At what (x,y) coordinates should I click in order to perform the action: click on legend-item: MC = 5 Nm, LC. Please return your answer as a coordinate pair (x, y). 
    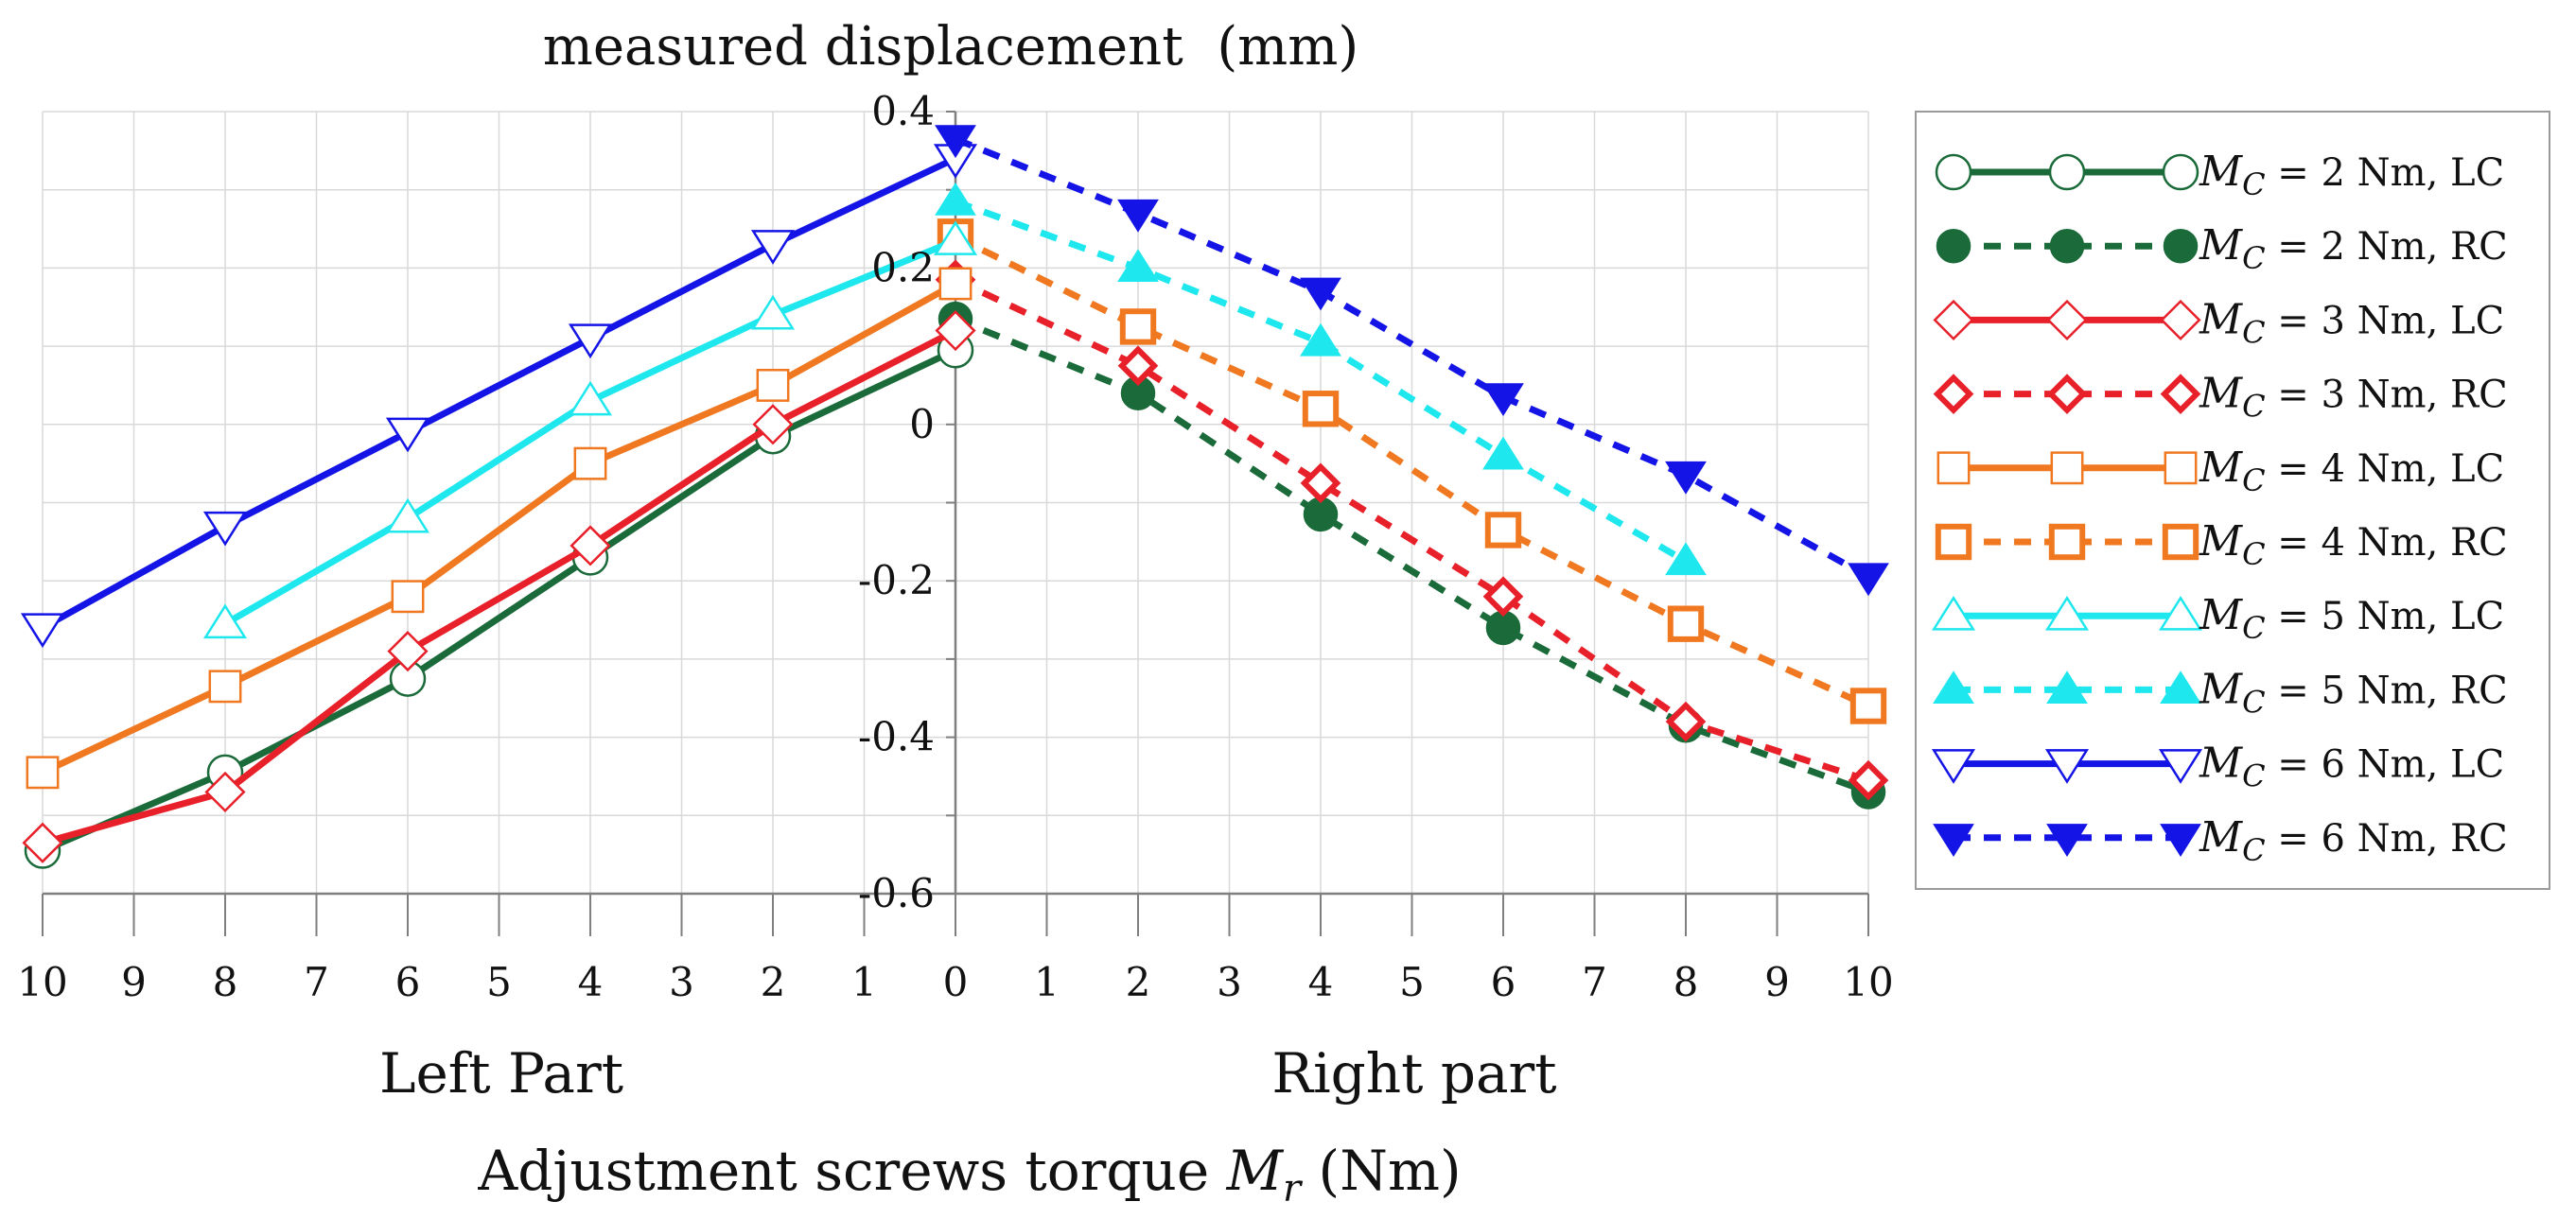
    Looking at the image, I should click on (2217, 618).